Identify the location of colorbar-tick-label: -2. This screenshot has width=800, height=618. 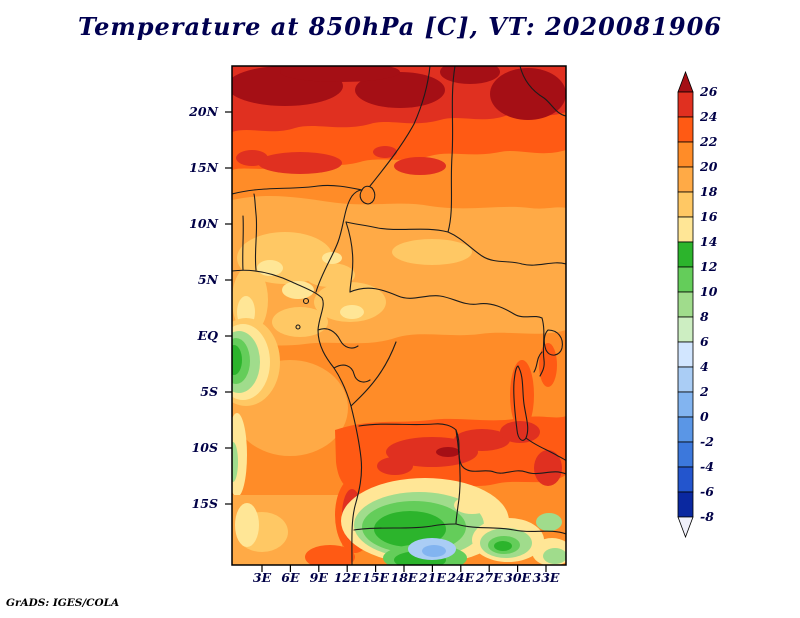
(707, 441).